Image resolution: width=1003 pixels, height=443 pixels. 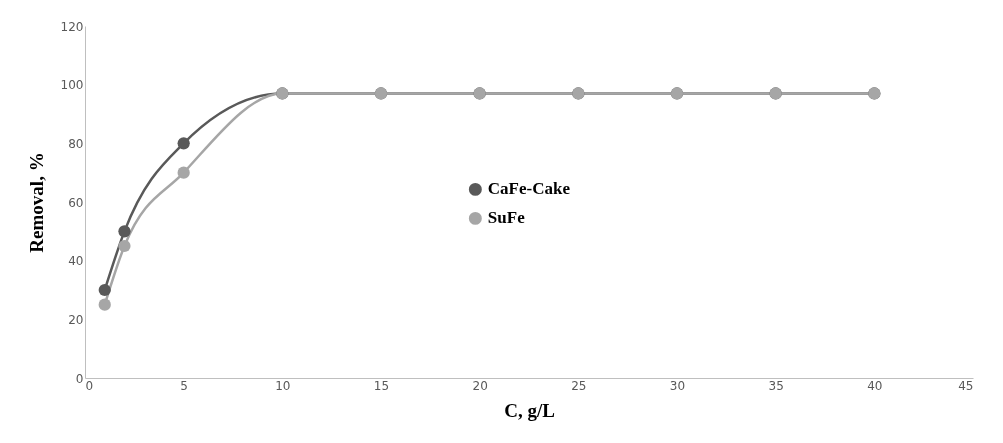 I want to click on x-axis-title: C, g/L, so click(x=529, y=410).